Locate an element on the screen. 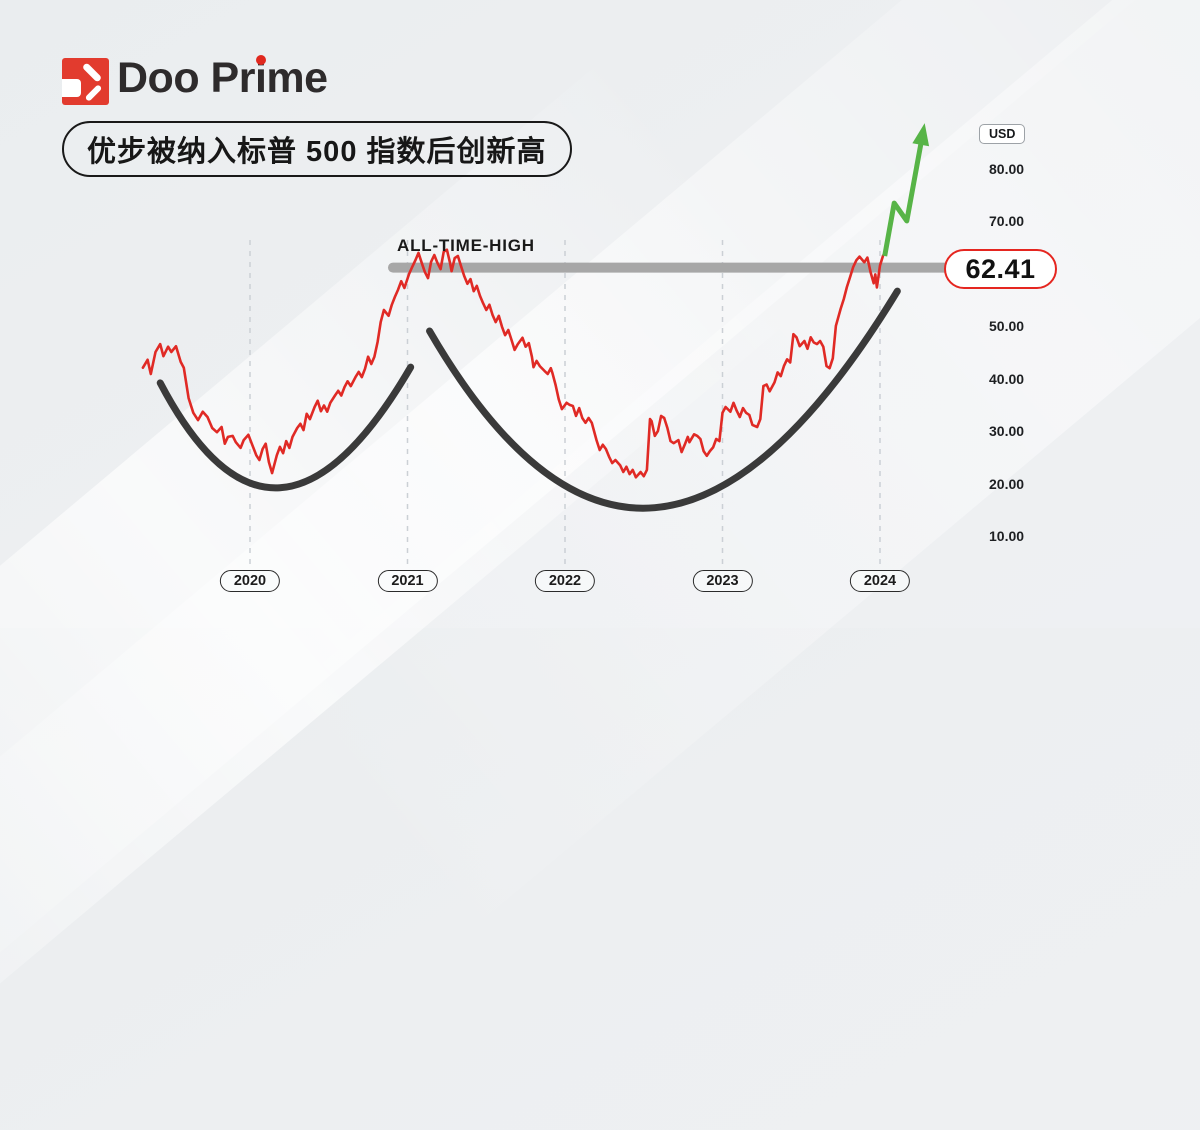  brand-text: me is located at coordinates (297, 78).